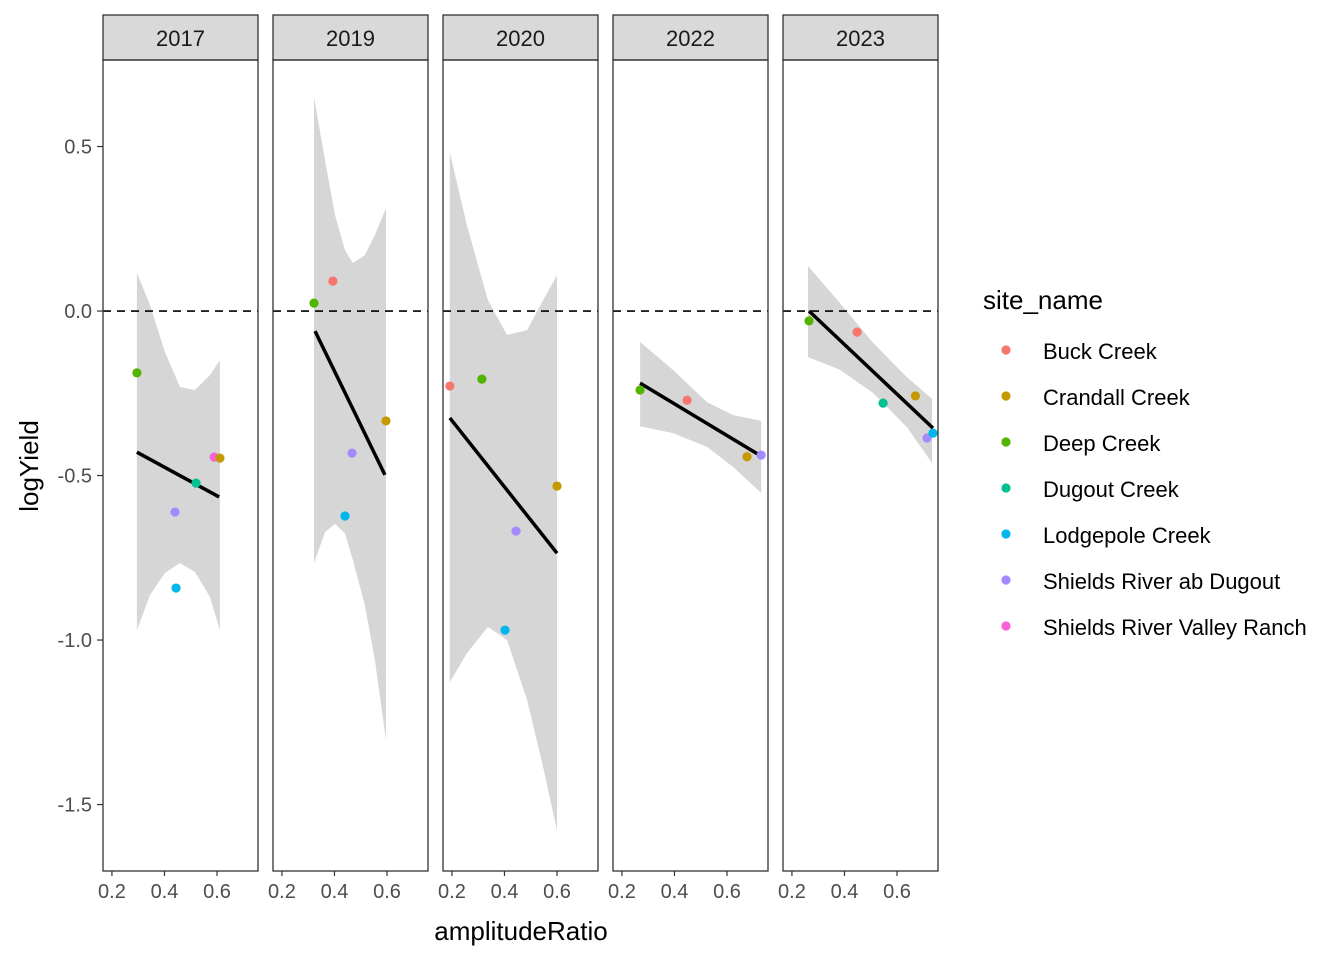 The image size is (1344, 960). Describe the element at coordinates (520, 931) in the screenshot. I see `x-axis-title: amplitudeRatio` at that location.